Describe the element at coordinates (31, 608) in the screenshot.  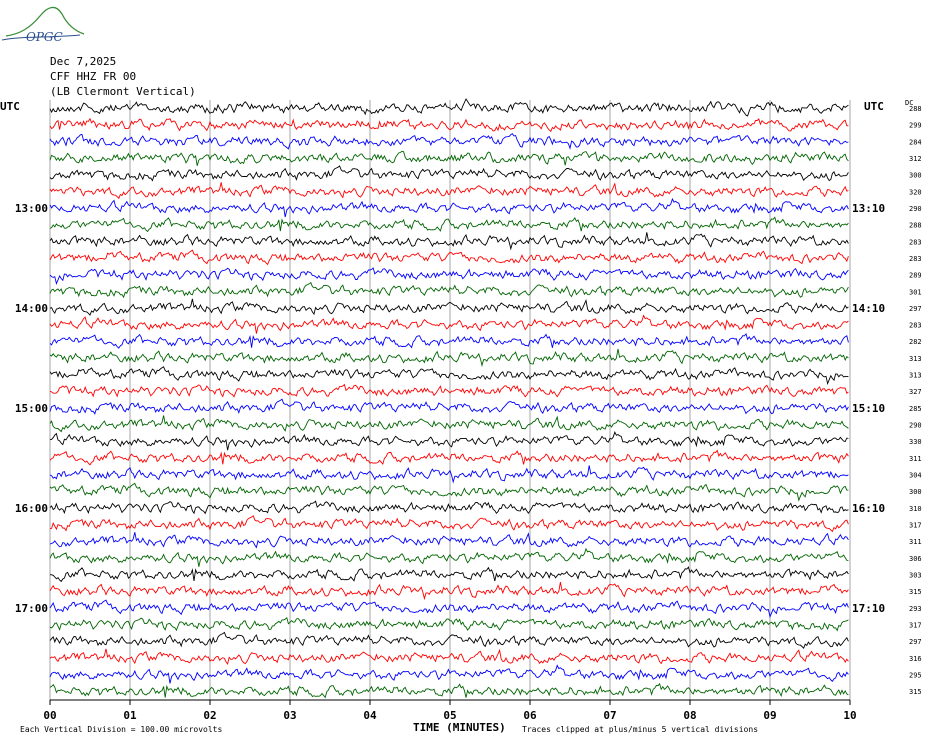
I see `left-time-label: 17:00` at that location.